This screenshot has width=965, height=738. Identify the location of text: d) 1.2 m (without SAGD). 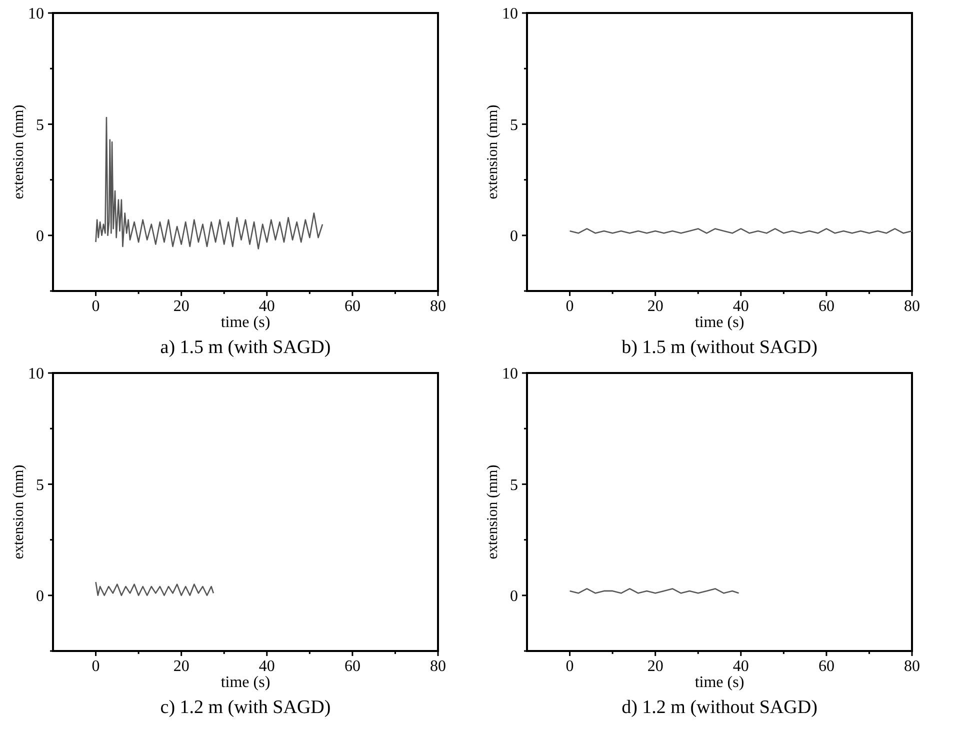
(720, 707).